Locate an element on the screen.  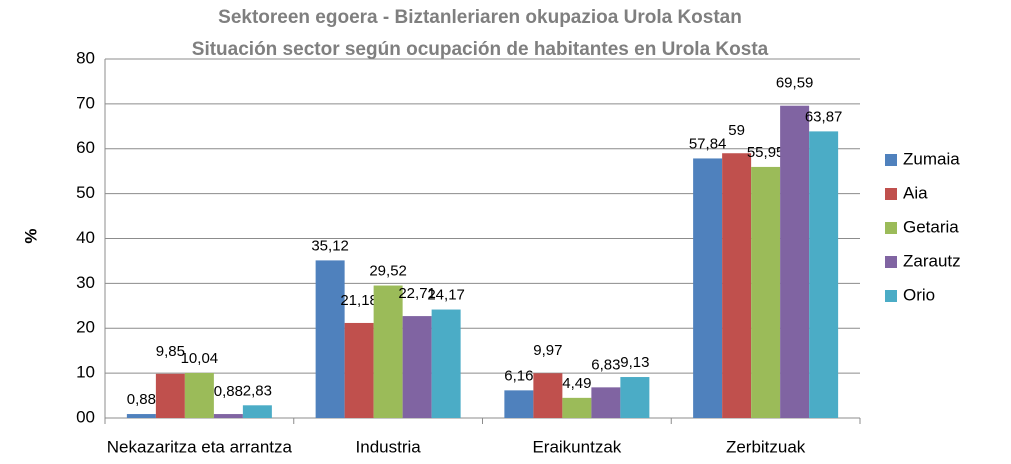
value-label: 9,85 is located at coordinates (170, 351).